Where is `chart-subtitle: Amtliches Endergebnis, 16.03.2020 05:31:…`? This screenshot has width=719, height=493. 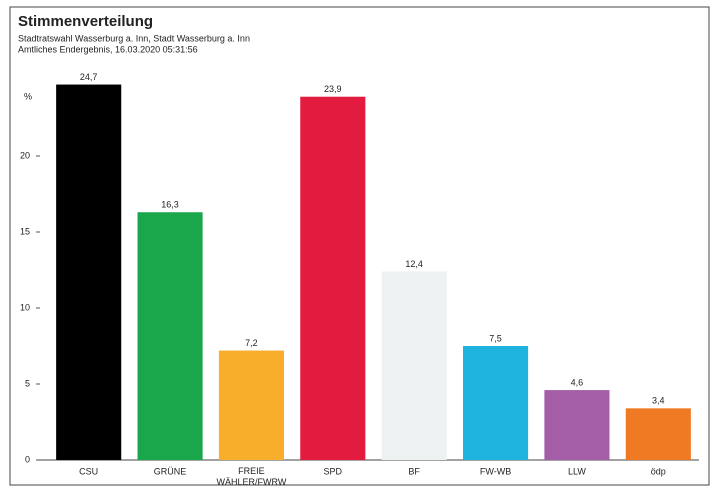
chart-subtitle: Amtliches Endergebnis, 16.03.2020 05:31:… is located at coordinates (108, 49).